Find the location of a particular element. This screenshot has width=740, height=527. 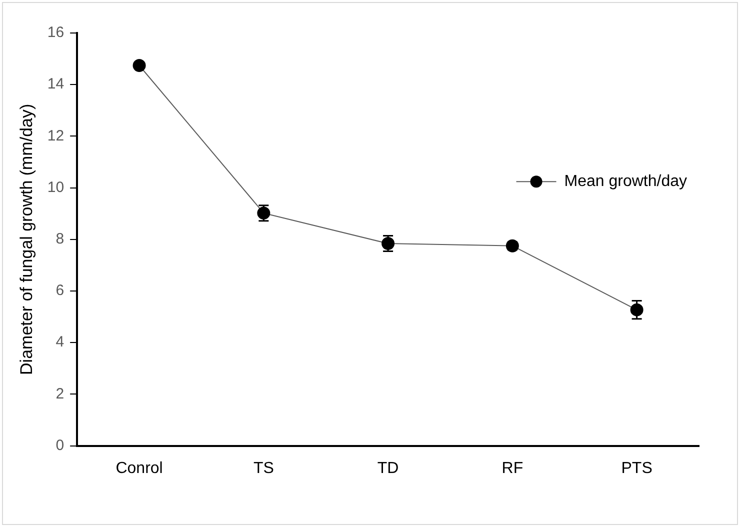

x-tick-label: RF is located at coordinates (513, 468).